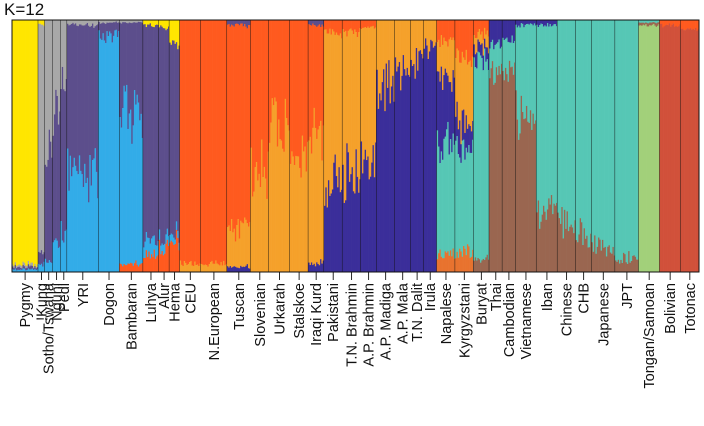  What do you see at coordinates (132, 316) in the screenshot?
I see `population-label: Bambaran` at bounding box center [132, 316].